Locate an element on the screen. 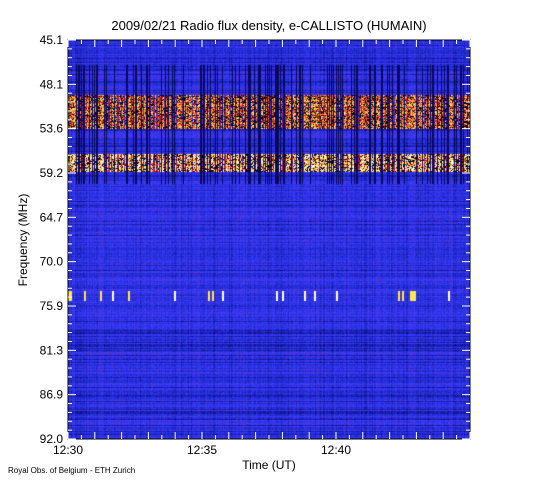 The image size is (540, 480). credit-text: Royal Obs. of Belgium - ETH Zurich is located at coordinates (71, 470).